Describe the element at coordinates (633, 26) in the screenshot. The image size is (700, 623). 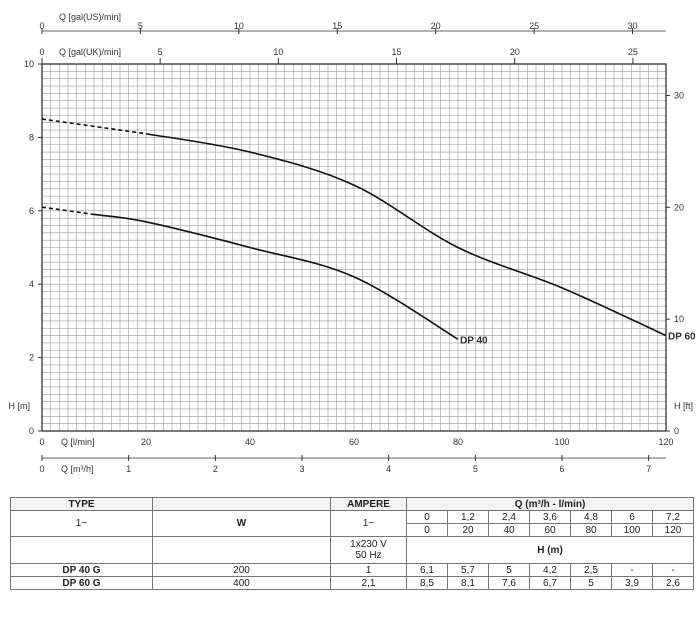
I see `top-us-tick-label: 30` at that location.